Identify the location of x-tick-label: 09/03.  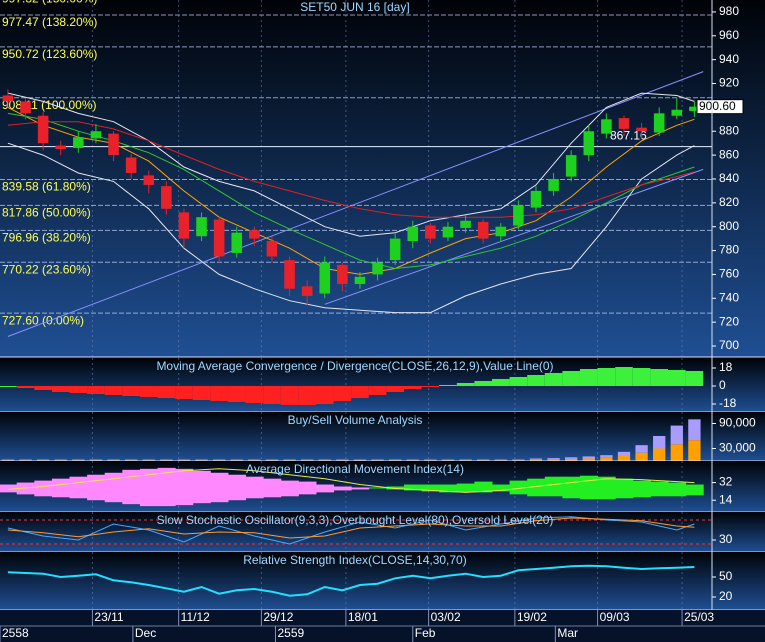
(615, 617).